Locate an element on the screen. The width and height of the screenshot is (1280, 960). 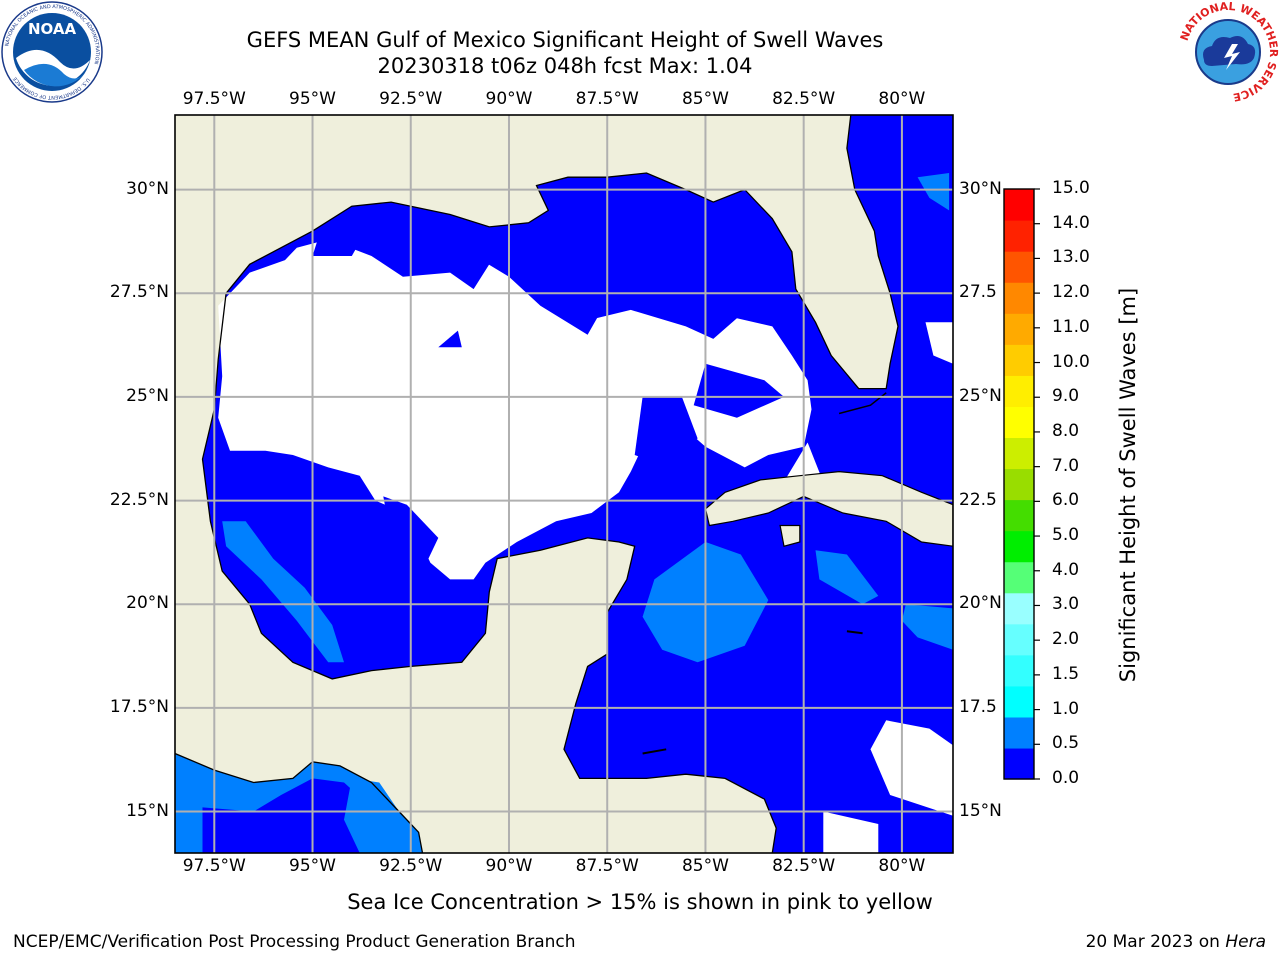
colorbar-label-17: 15.0 is located at coordinates (1071, 188).